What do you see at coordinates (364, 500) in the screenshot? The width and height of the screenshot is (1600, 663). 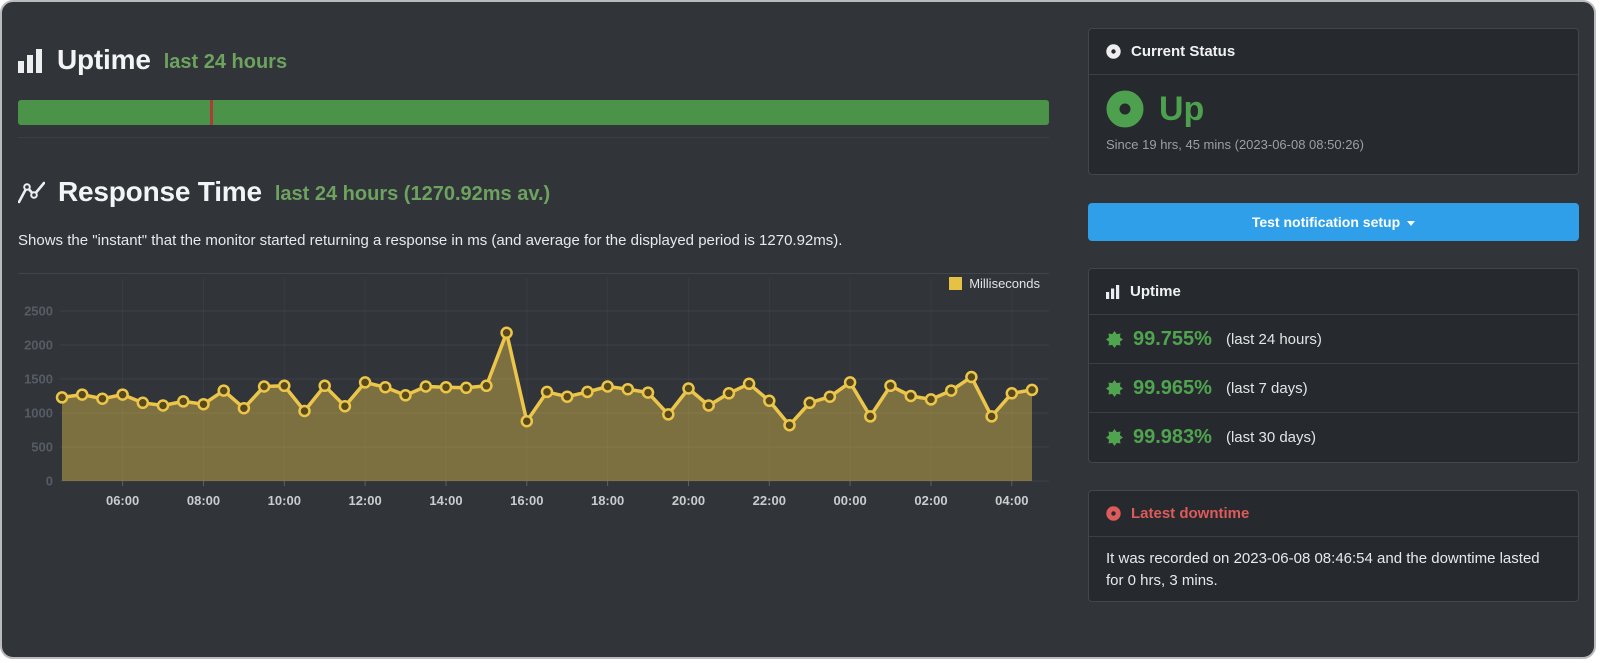 I see `svg-text: 12:00` at bounding box center [364, 500].